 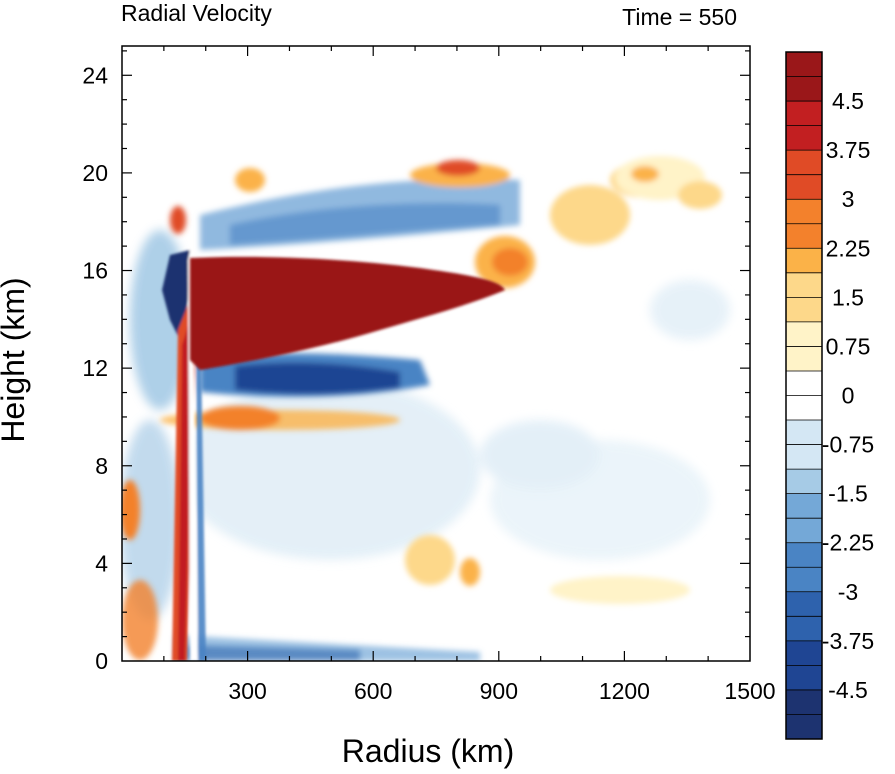 What do you see at coordinates (624, 691) in the screenshot?
I see `x-tick-label: 1200` at bounding box center [624, 691].